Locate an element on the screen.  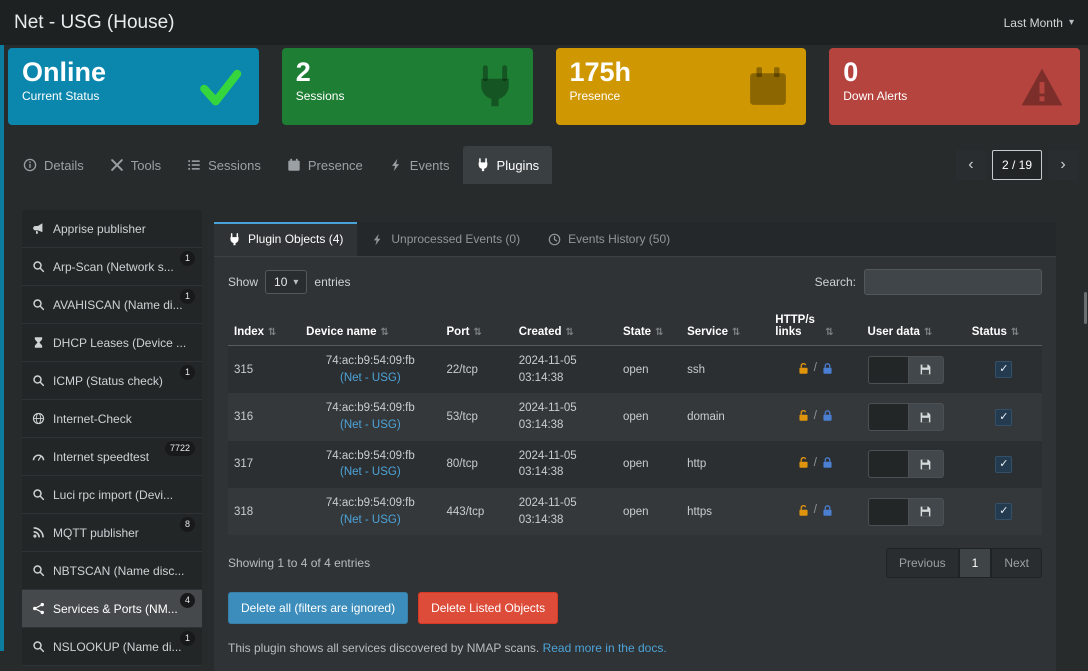
next-device-button: › is located at coordinates (1063, 165).